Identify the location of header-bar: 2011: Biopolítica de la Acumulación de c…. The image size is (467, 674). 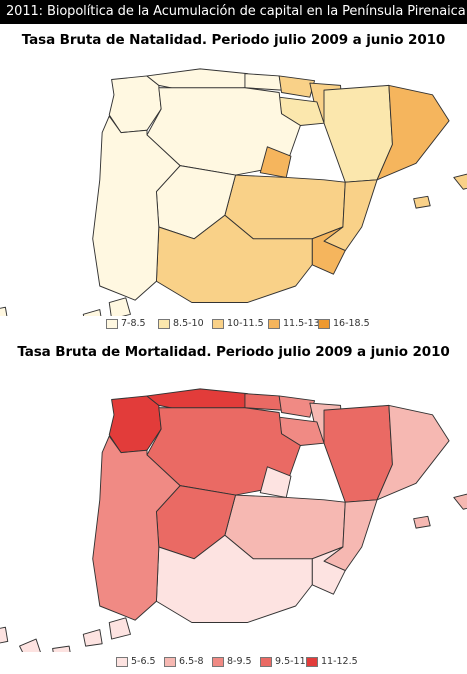
(233, 12).